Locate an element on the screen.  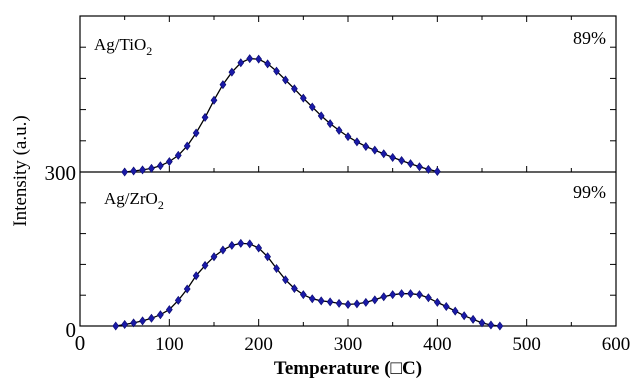
y-tick-label-300: 300 is located at coordinates (61, 173).